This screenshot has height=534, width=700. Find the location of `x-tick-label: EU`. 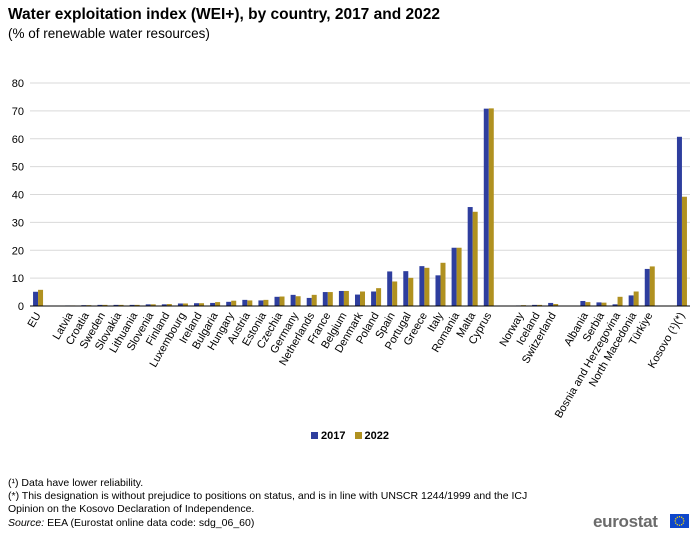

x-tick-label: EU is located at coordinates (35, 319).